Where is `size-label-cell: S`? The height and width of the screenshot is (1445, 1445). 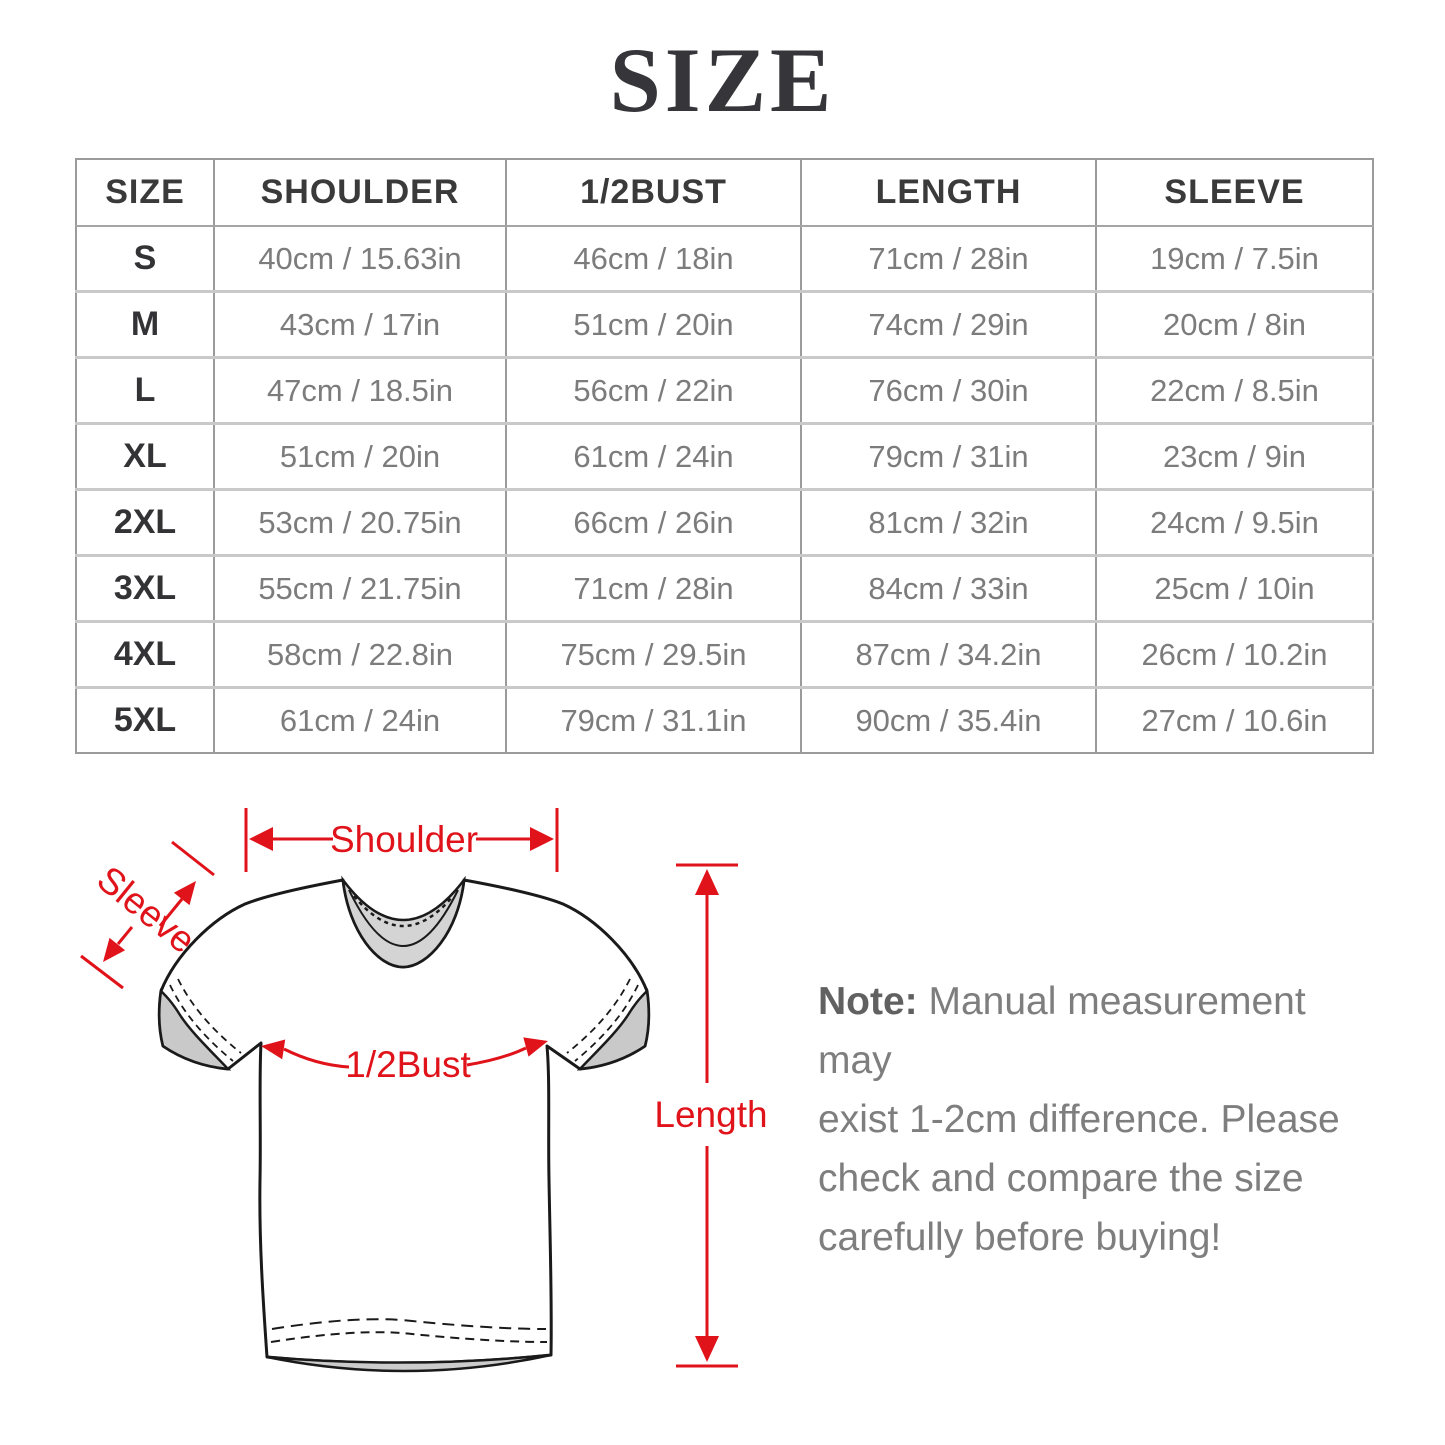 size-label-cell: S is located at coordinates (145, 259).